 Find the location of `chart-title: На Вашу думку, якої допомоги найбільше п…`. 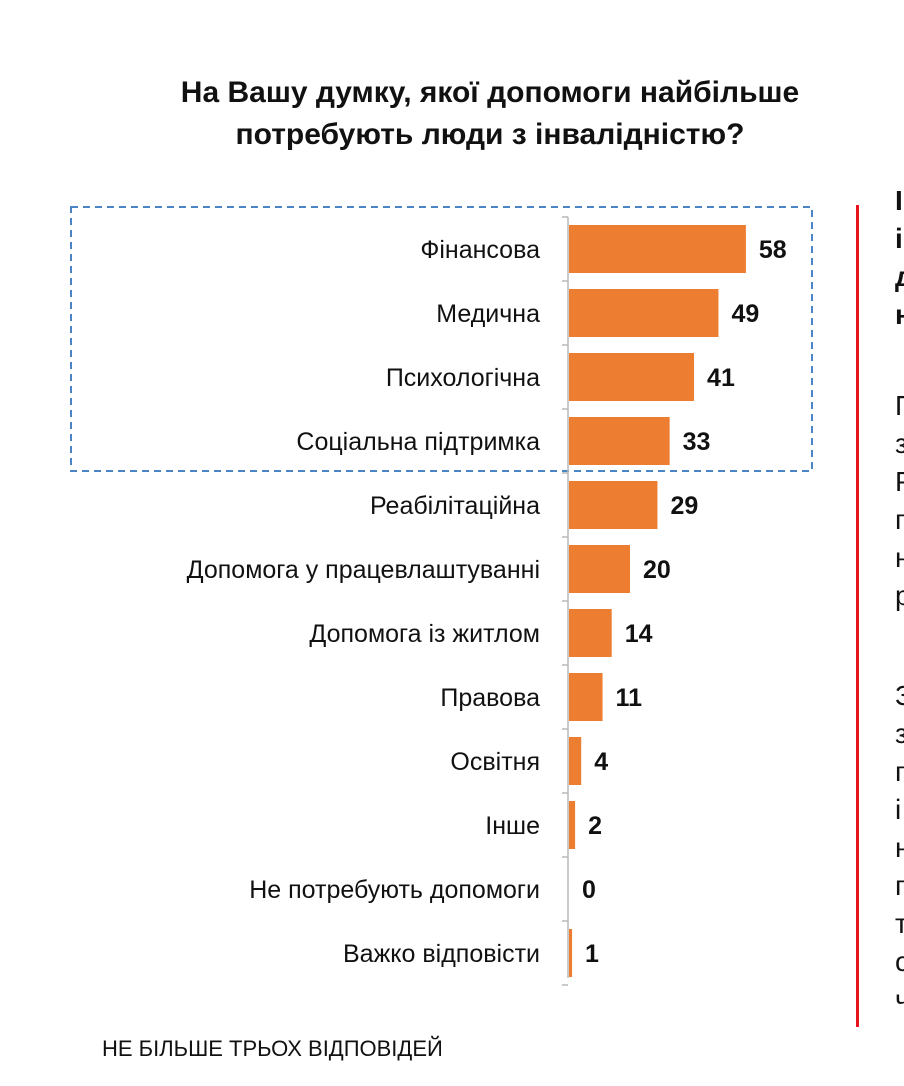

chart-title: На Вашу думку, якої допомоги найбільше п… is located at coordinates (490, 114).